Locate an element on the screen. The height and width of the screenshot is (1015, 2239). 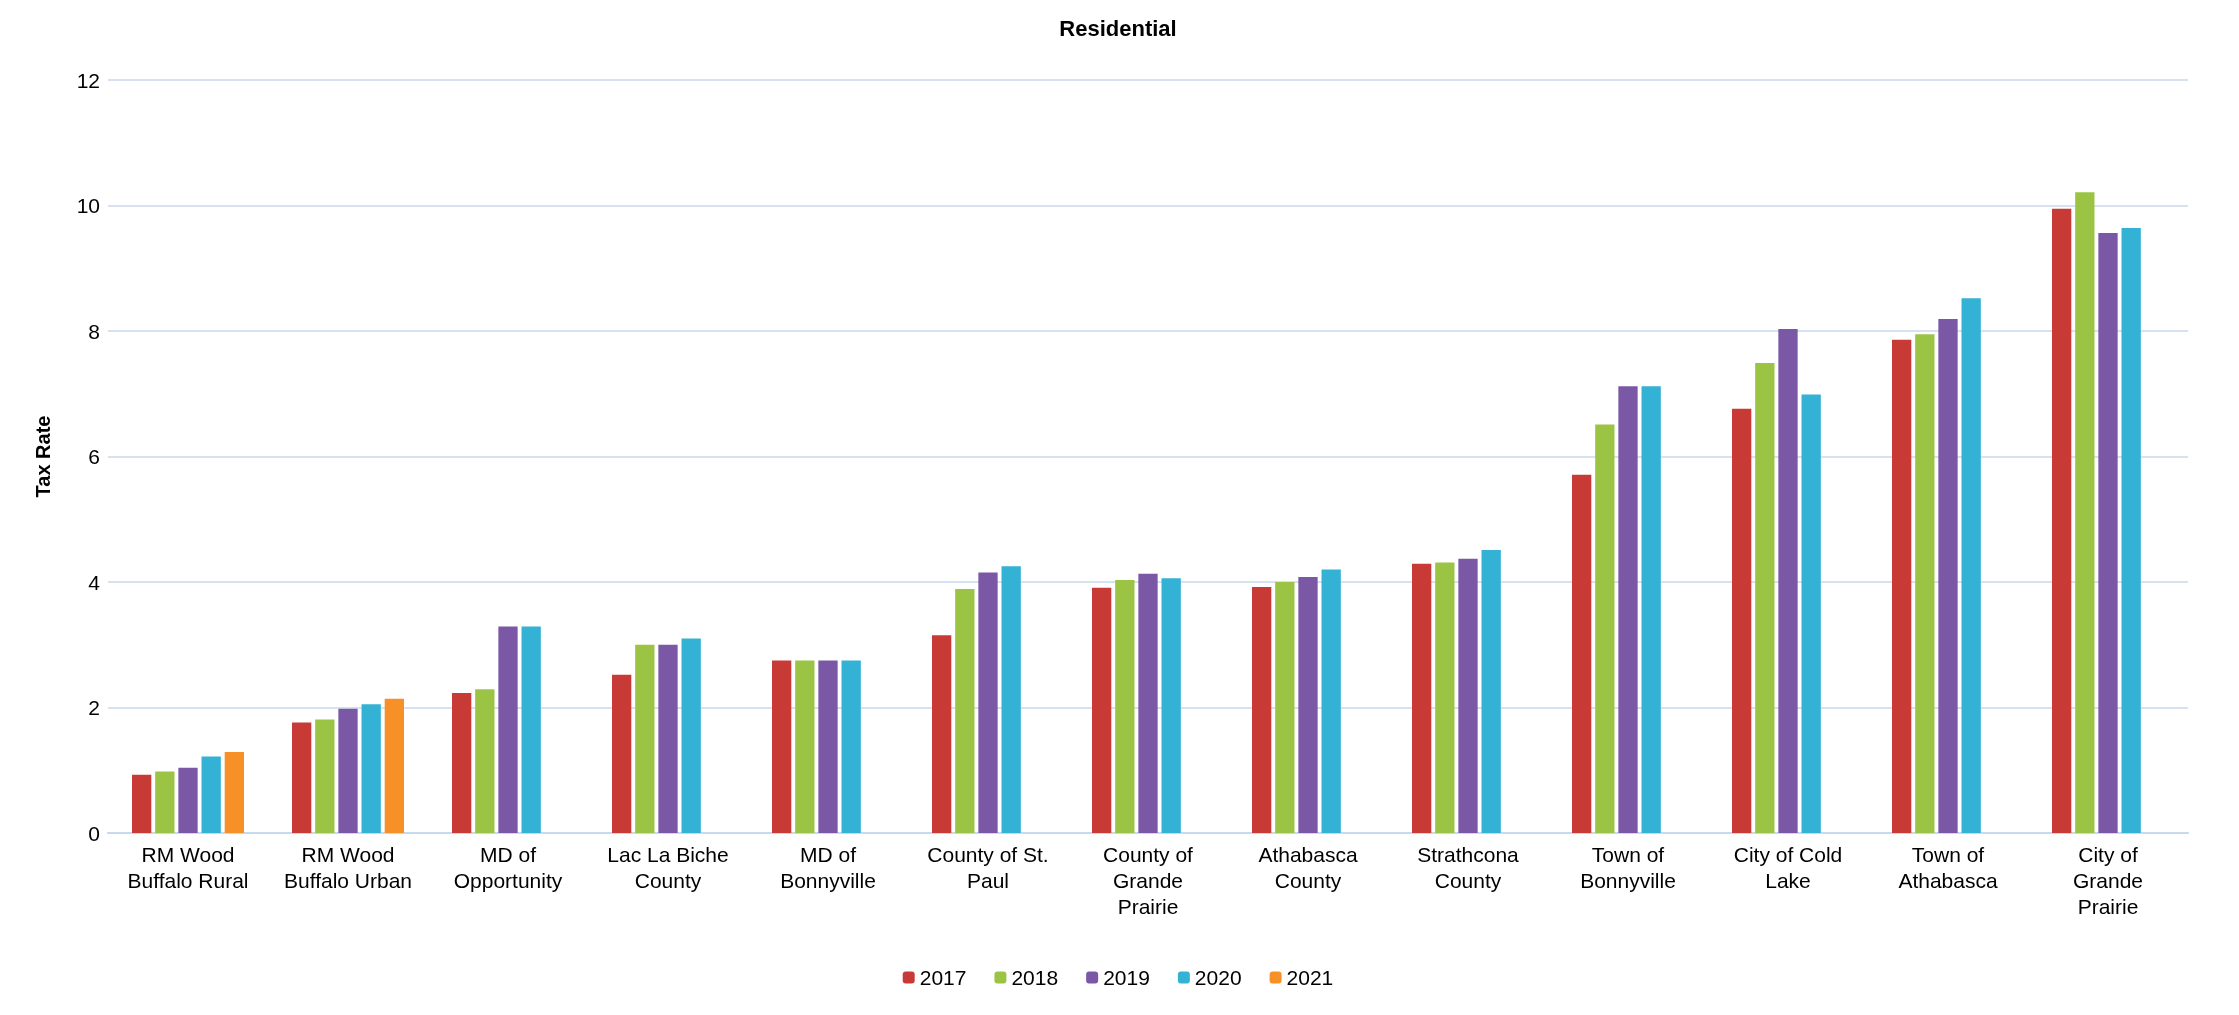
x-tick-label: Town of Bonnyville is located at coordinates (1628, 867).